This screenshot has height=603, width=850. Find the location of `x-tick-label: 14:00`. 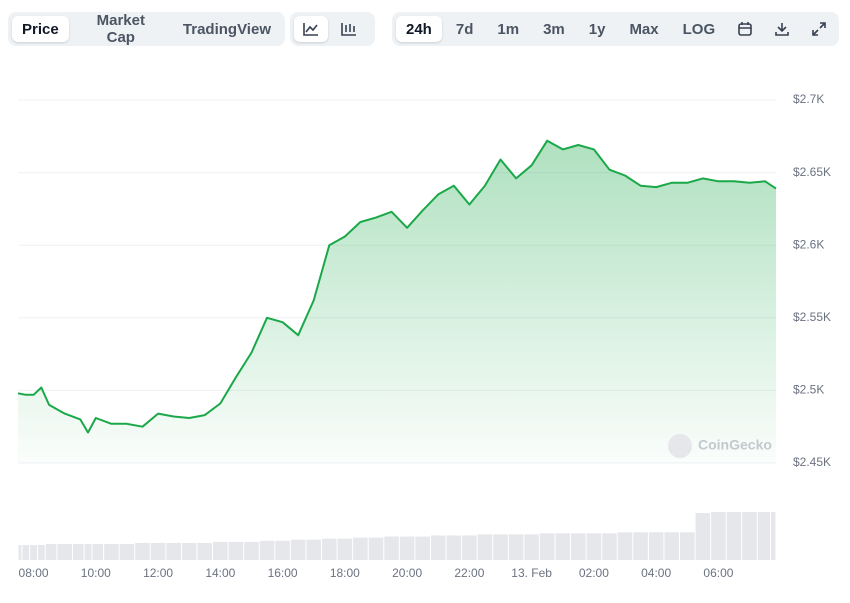

x-tick-label: 14:00 is located at coordinates (220, 573).